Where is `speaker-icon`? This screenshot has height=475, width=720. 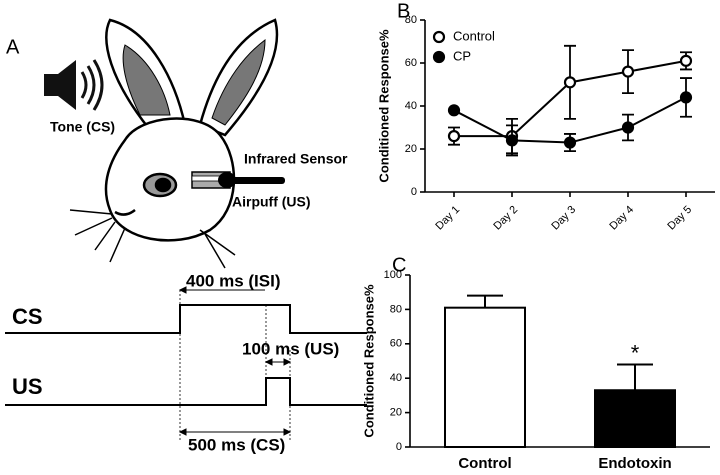
speaker-icon is located at coordinates (74, 85).